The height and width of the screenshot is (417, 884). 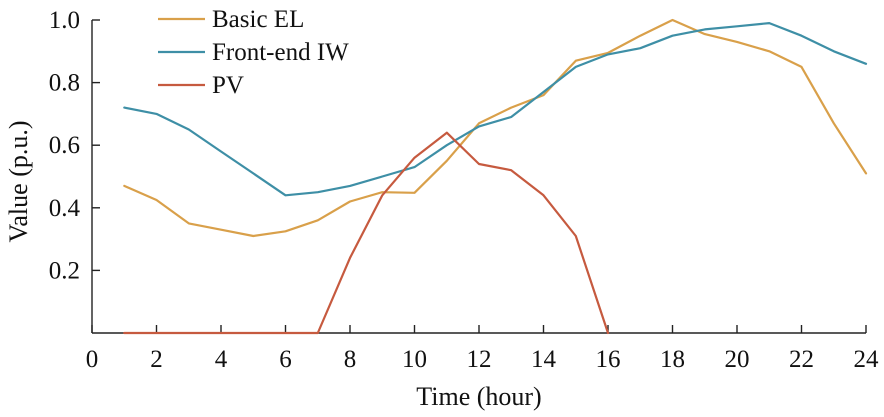 I want to click on y-tick-label: 0.2, so click(x=64, y=270).